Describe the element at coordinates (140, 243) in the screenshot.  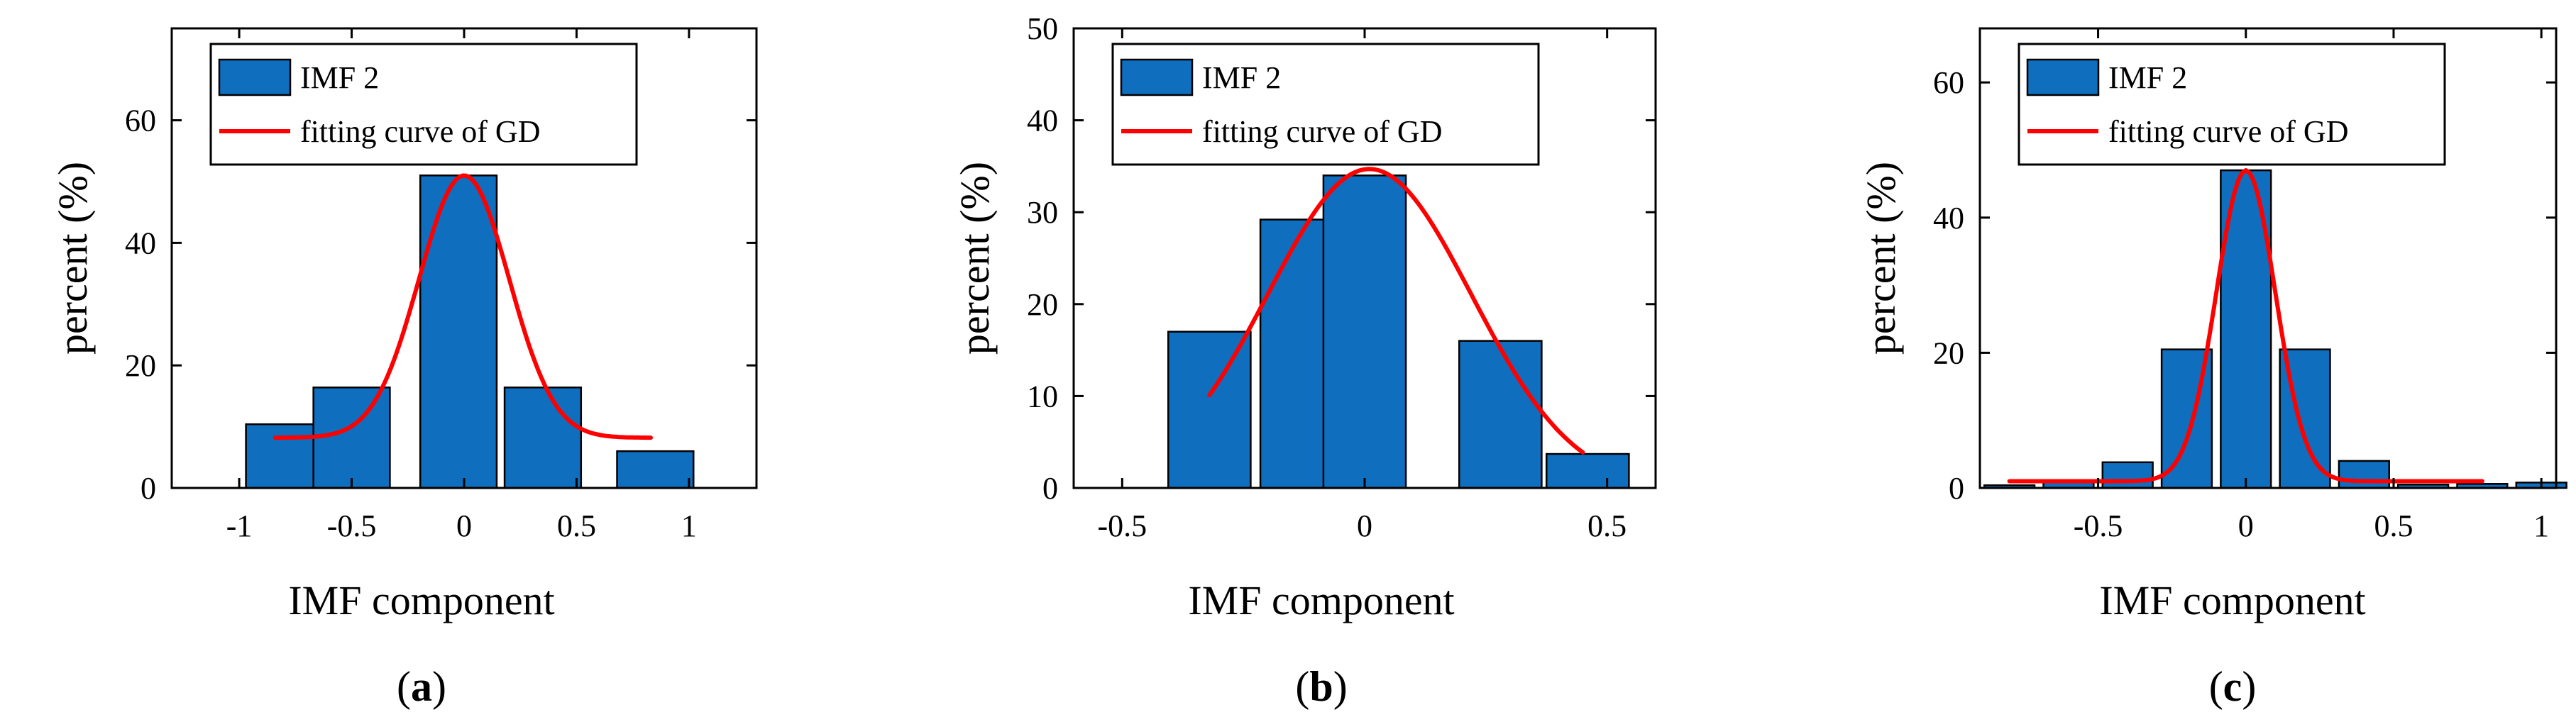
I see `y-tick-label-a-2: 40` at that location.